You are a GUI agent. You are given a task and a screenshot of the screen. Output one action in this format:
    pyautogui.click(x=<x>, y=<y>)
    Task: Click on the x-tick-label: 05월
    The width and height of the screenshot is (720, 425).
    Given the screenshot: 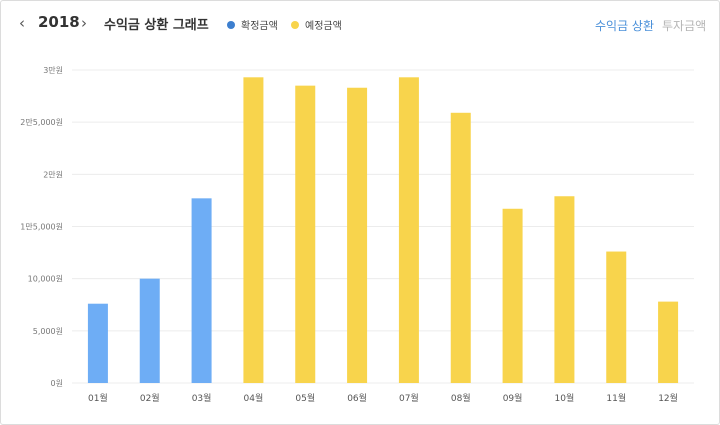 What is the action you would take?
    pyautogui.click(x=305, y=398)
    